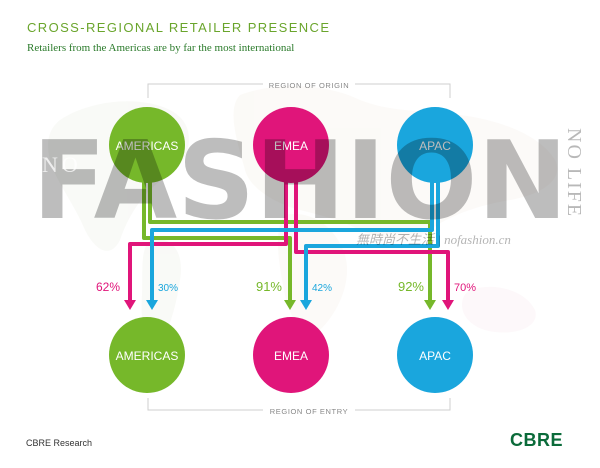  I want to click on arrowhead-americas-to-emea, so click(290, 305).